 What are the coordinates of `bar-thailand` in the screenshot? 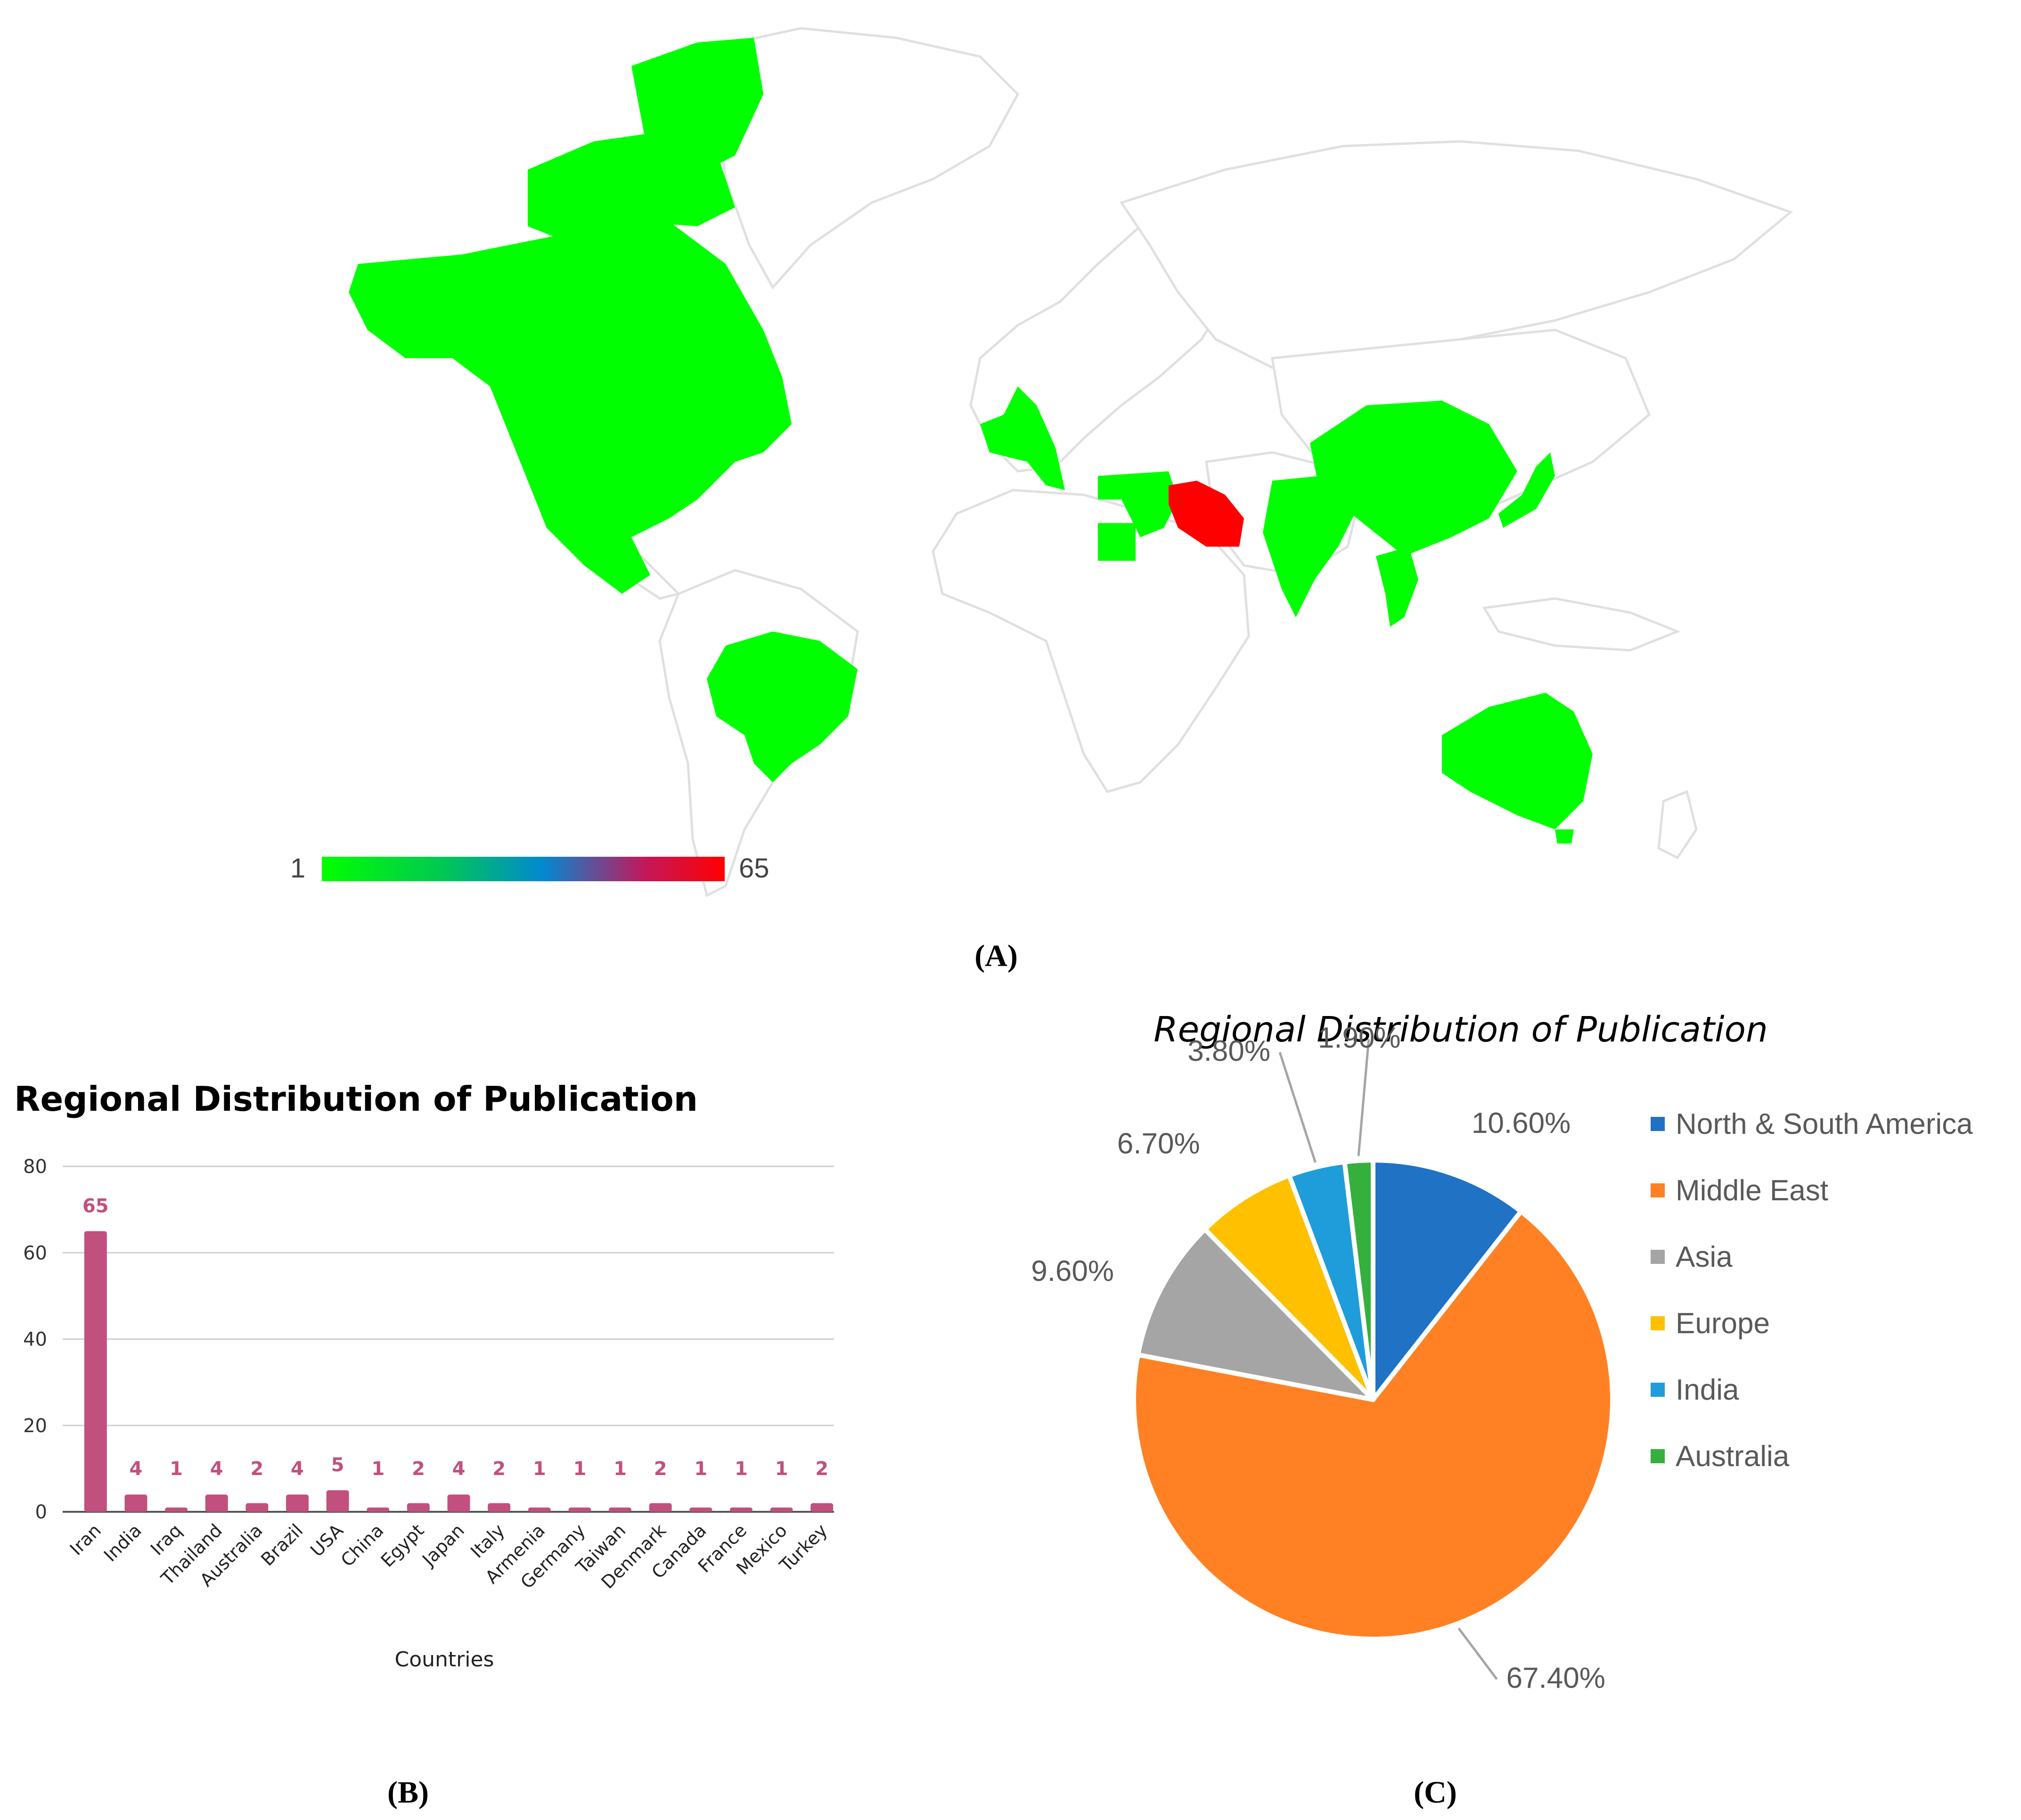 It's located at (216, 1503).